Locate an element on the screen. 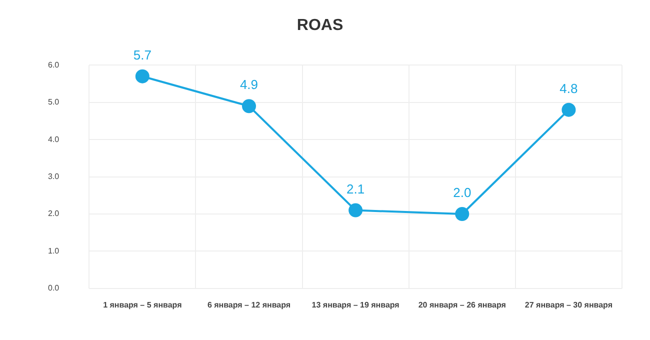  data-label: 4.8 is located at coordinates (569, 88).